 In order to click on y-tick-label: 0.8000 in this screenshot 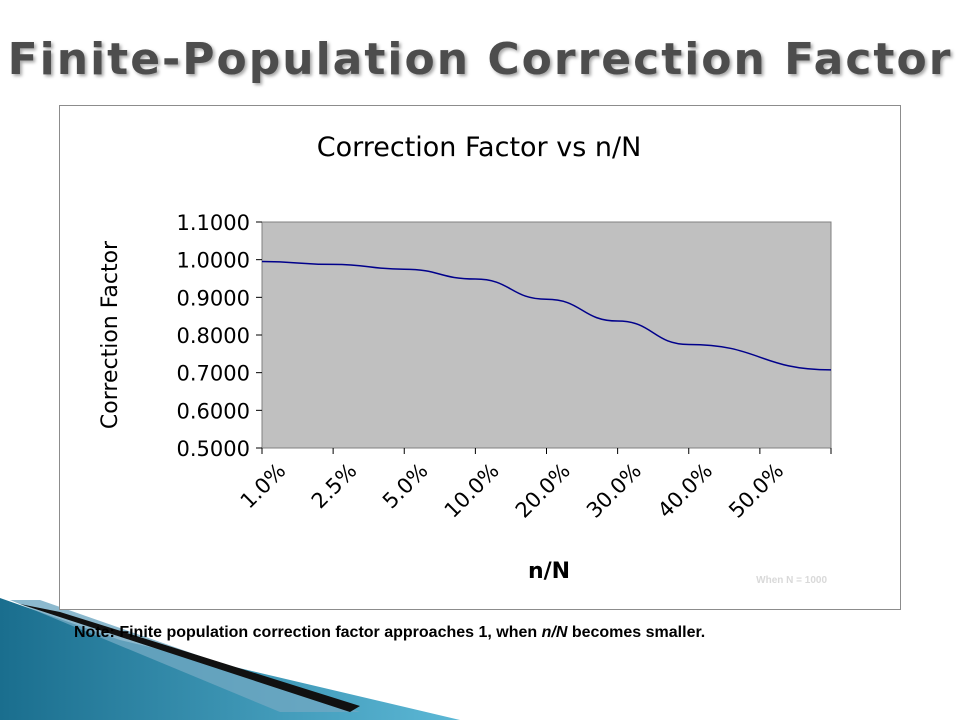, I will do `click(213, 336)`.